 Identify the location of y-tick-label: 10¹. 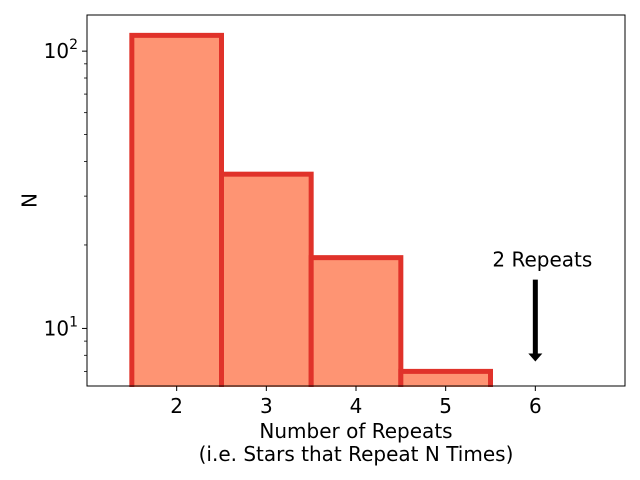
(61, 327).